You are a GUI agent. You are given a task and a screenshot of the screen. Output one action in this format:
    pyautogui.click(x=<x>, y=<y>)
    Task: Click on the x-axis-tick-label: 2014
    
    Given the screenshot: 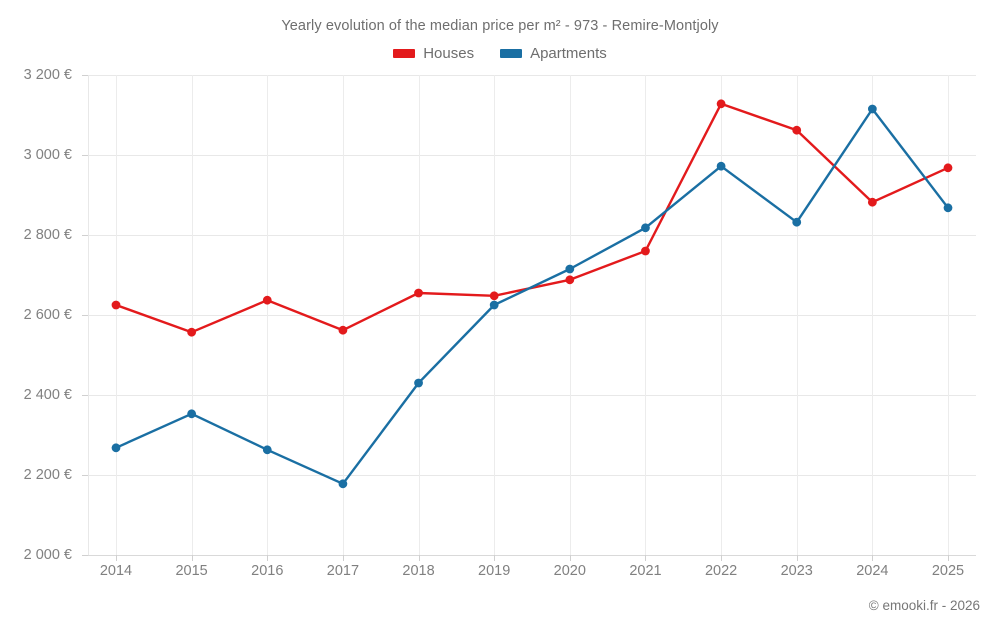 What is the action you would take?
    pyautogui.click(x=116, y=571)
    